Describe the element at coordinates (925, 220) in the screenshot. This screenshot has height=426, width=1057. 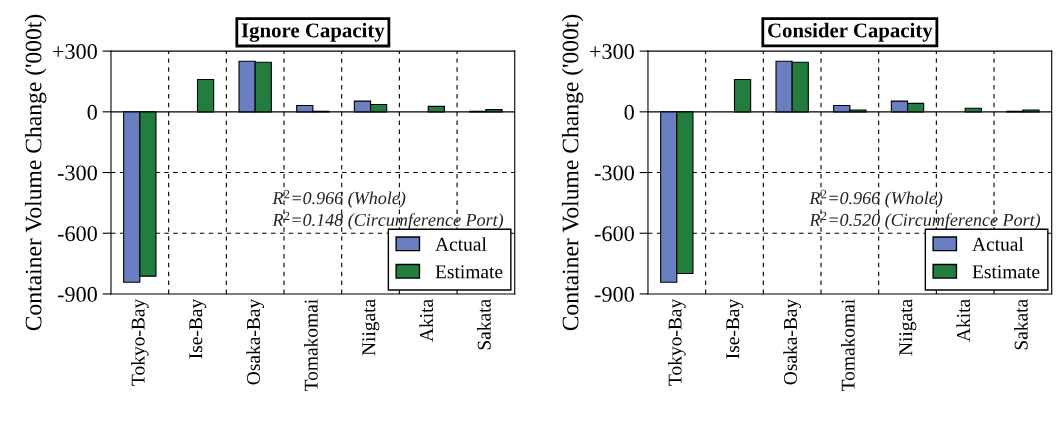
I see `annotation: R$^{2}$=0.520 (Circumference Port)` at that location.